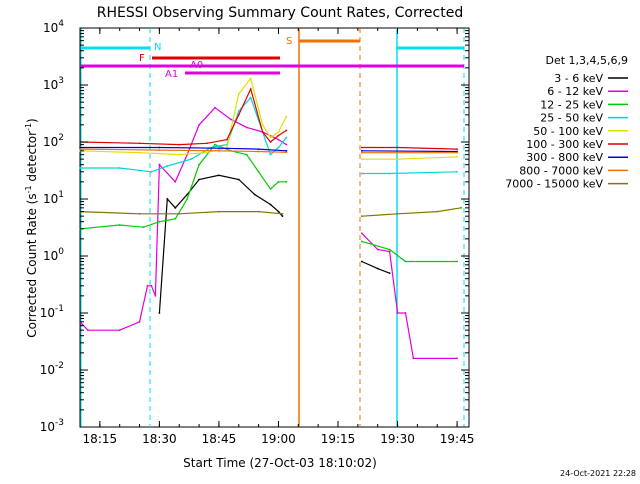 The image size is (640, 484). What do you see at coordinates (142, 58) in the screenshot?
I see `label-f: F` at bounding box center [142, 58].